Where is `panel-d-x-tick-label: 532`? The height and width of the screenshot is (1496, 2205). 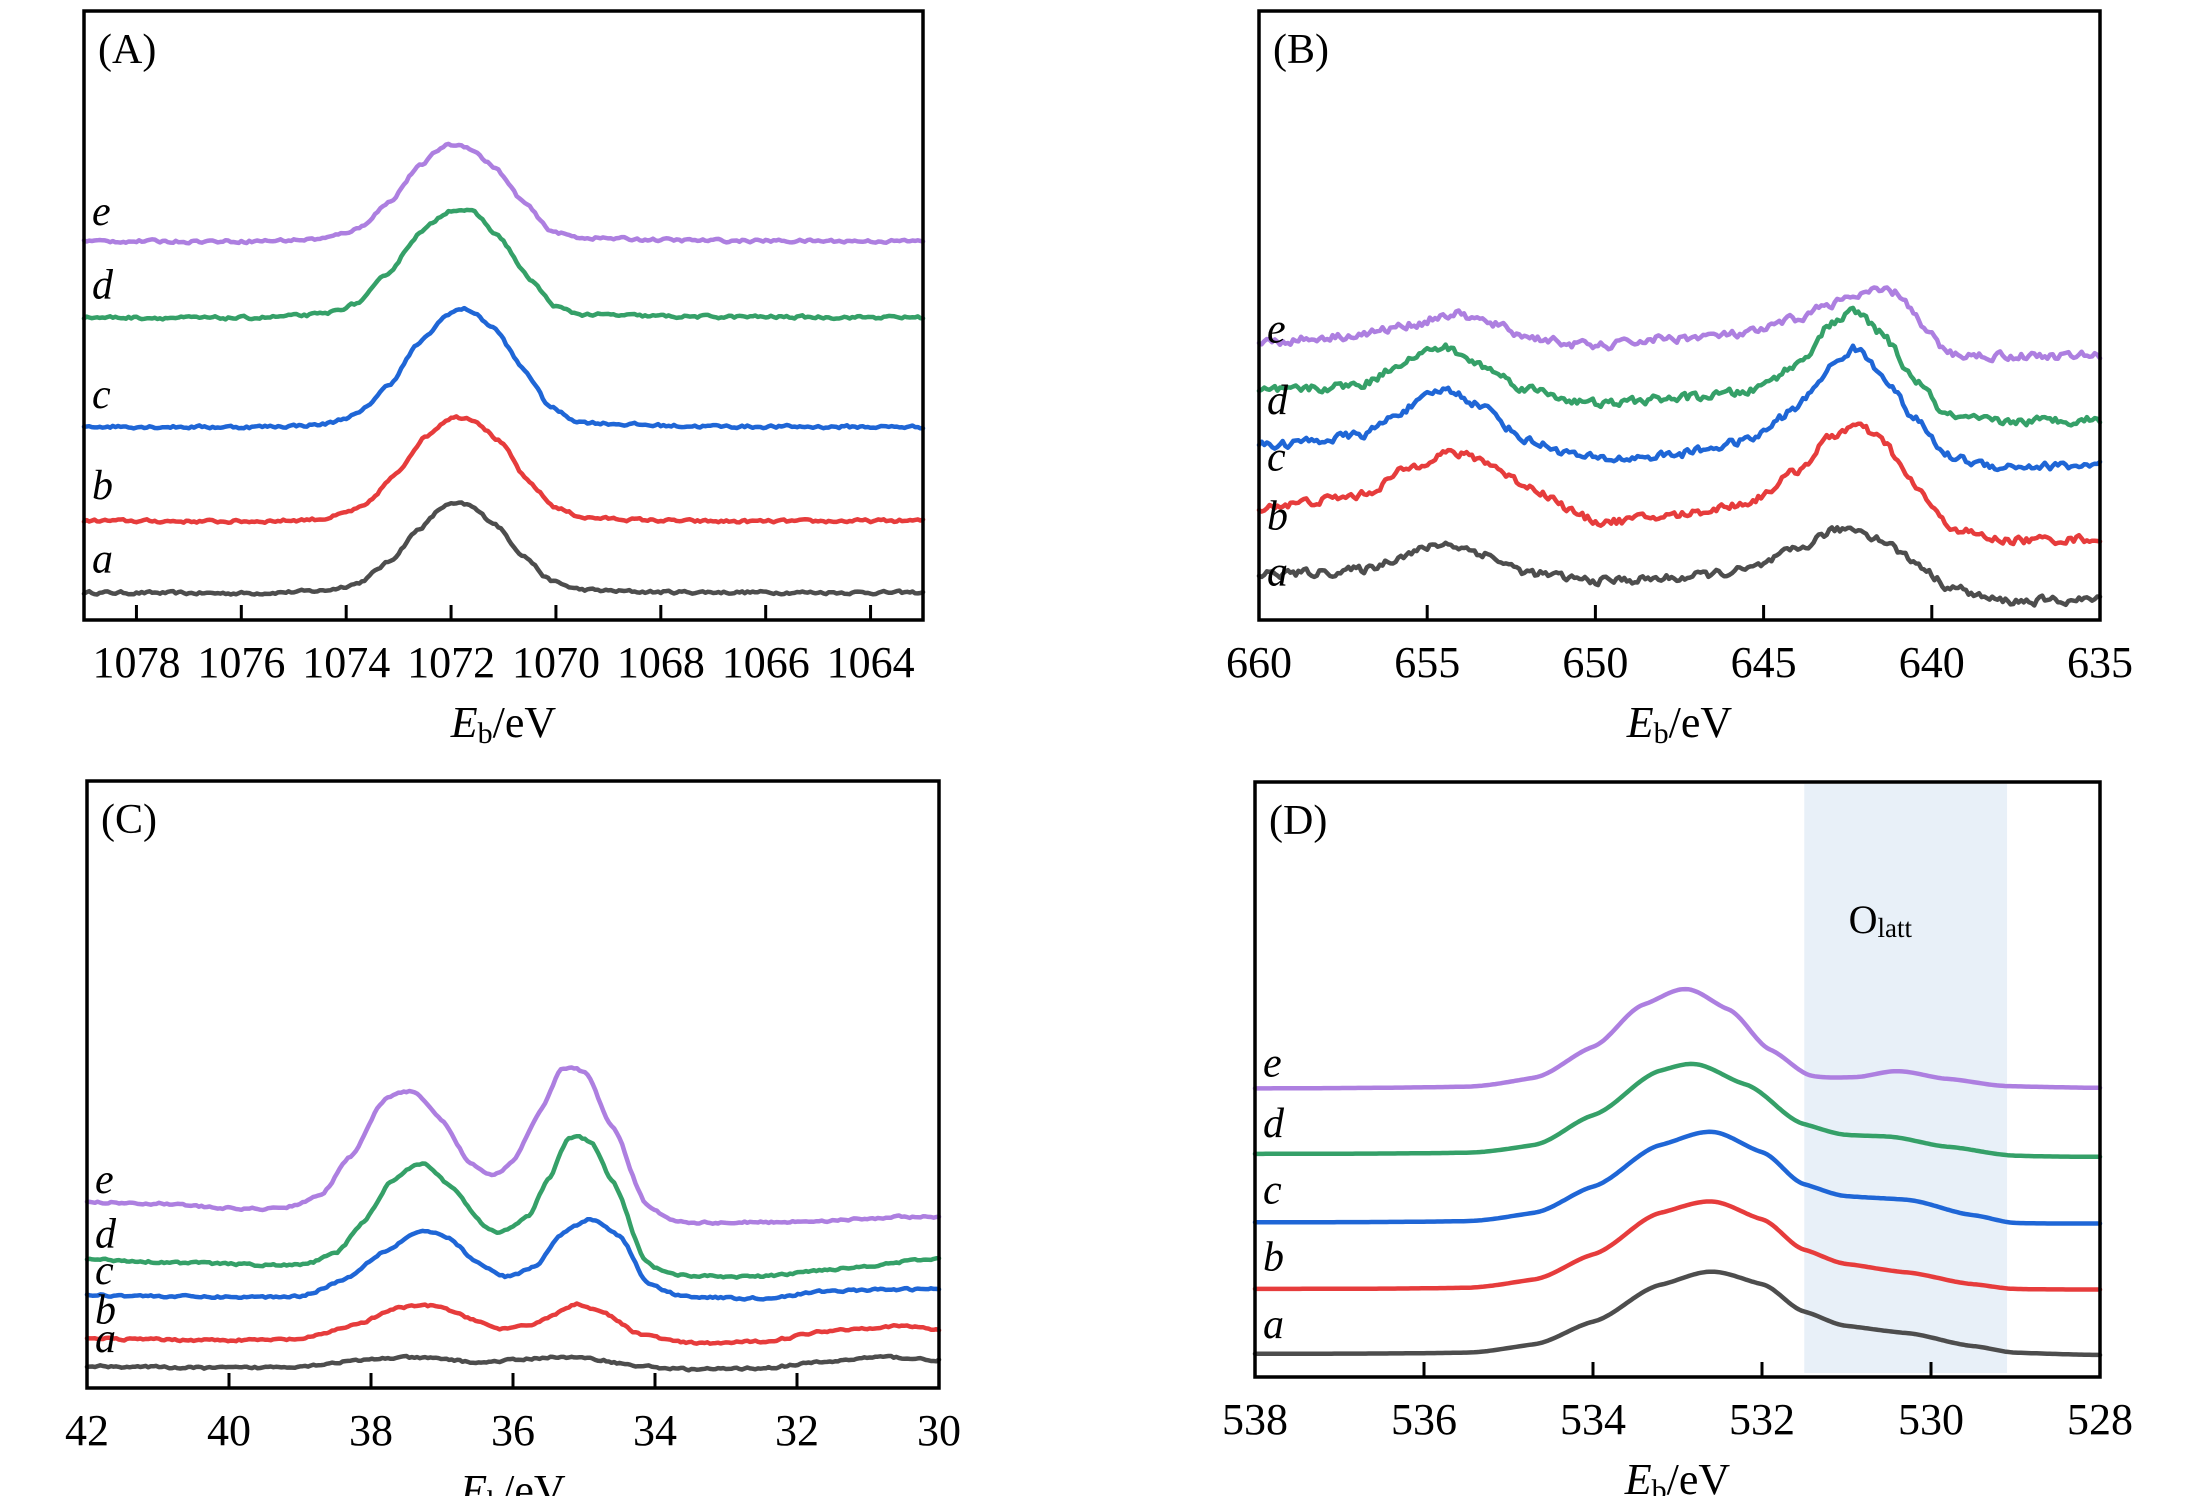 panel-d-x-tick-label: 532 is located at coordinates (1762, 1419).